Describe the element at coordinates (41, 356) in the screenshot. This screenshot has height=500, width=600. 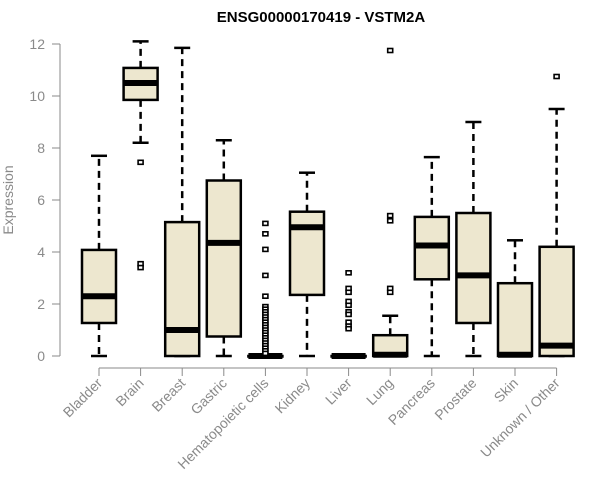
I see `y-tick-label: 0` at that location.